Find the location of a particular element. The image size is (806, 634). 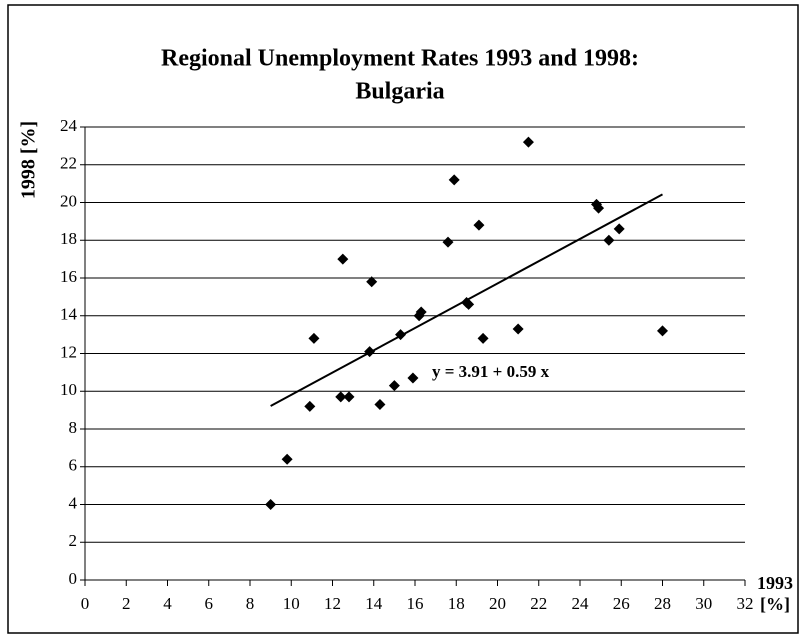

x-tick-label: 24 is located at coordinates (581, 603).